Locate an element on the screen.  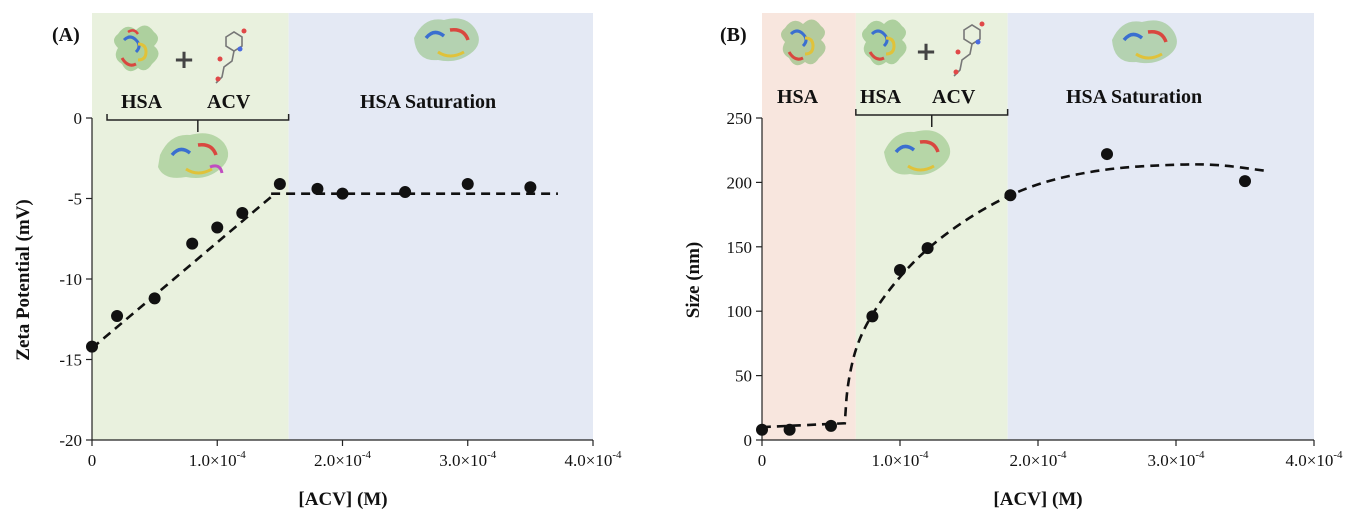
panel-a-y-axis-label: Zeta Potential (mV) is located at coordinates (23, 279).